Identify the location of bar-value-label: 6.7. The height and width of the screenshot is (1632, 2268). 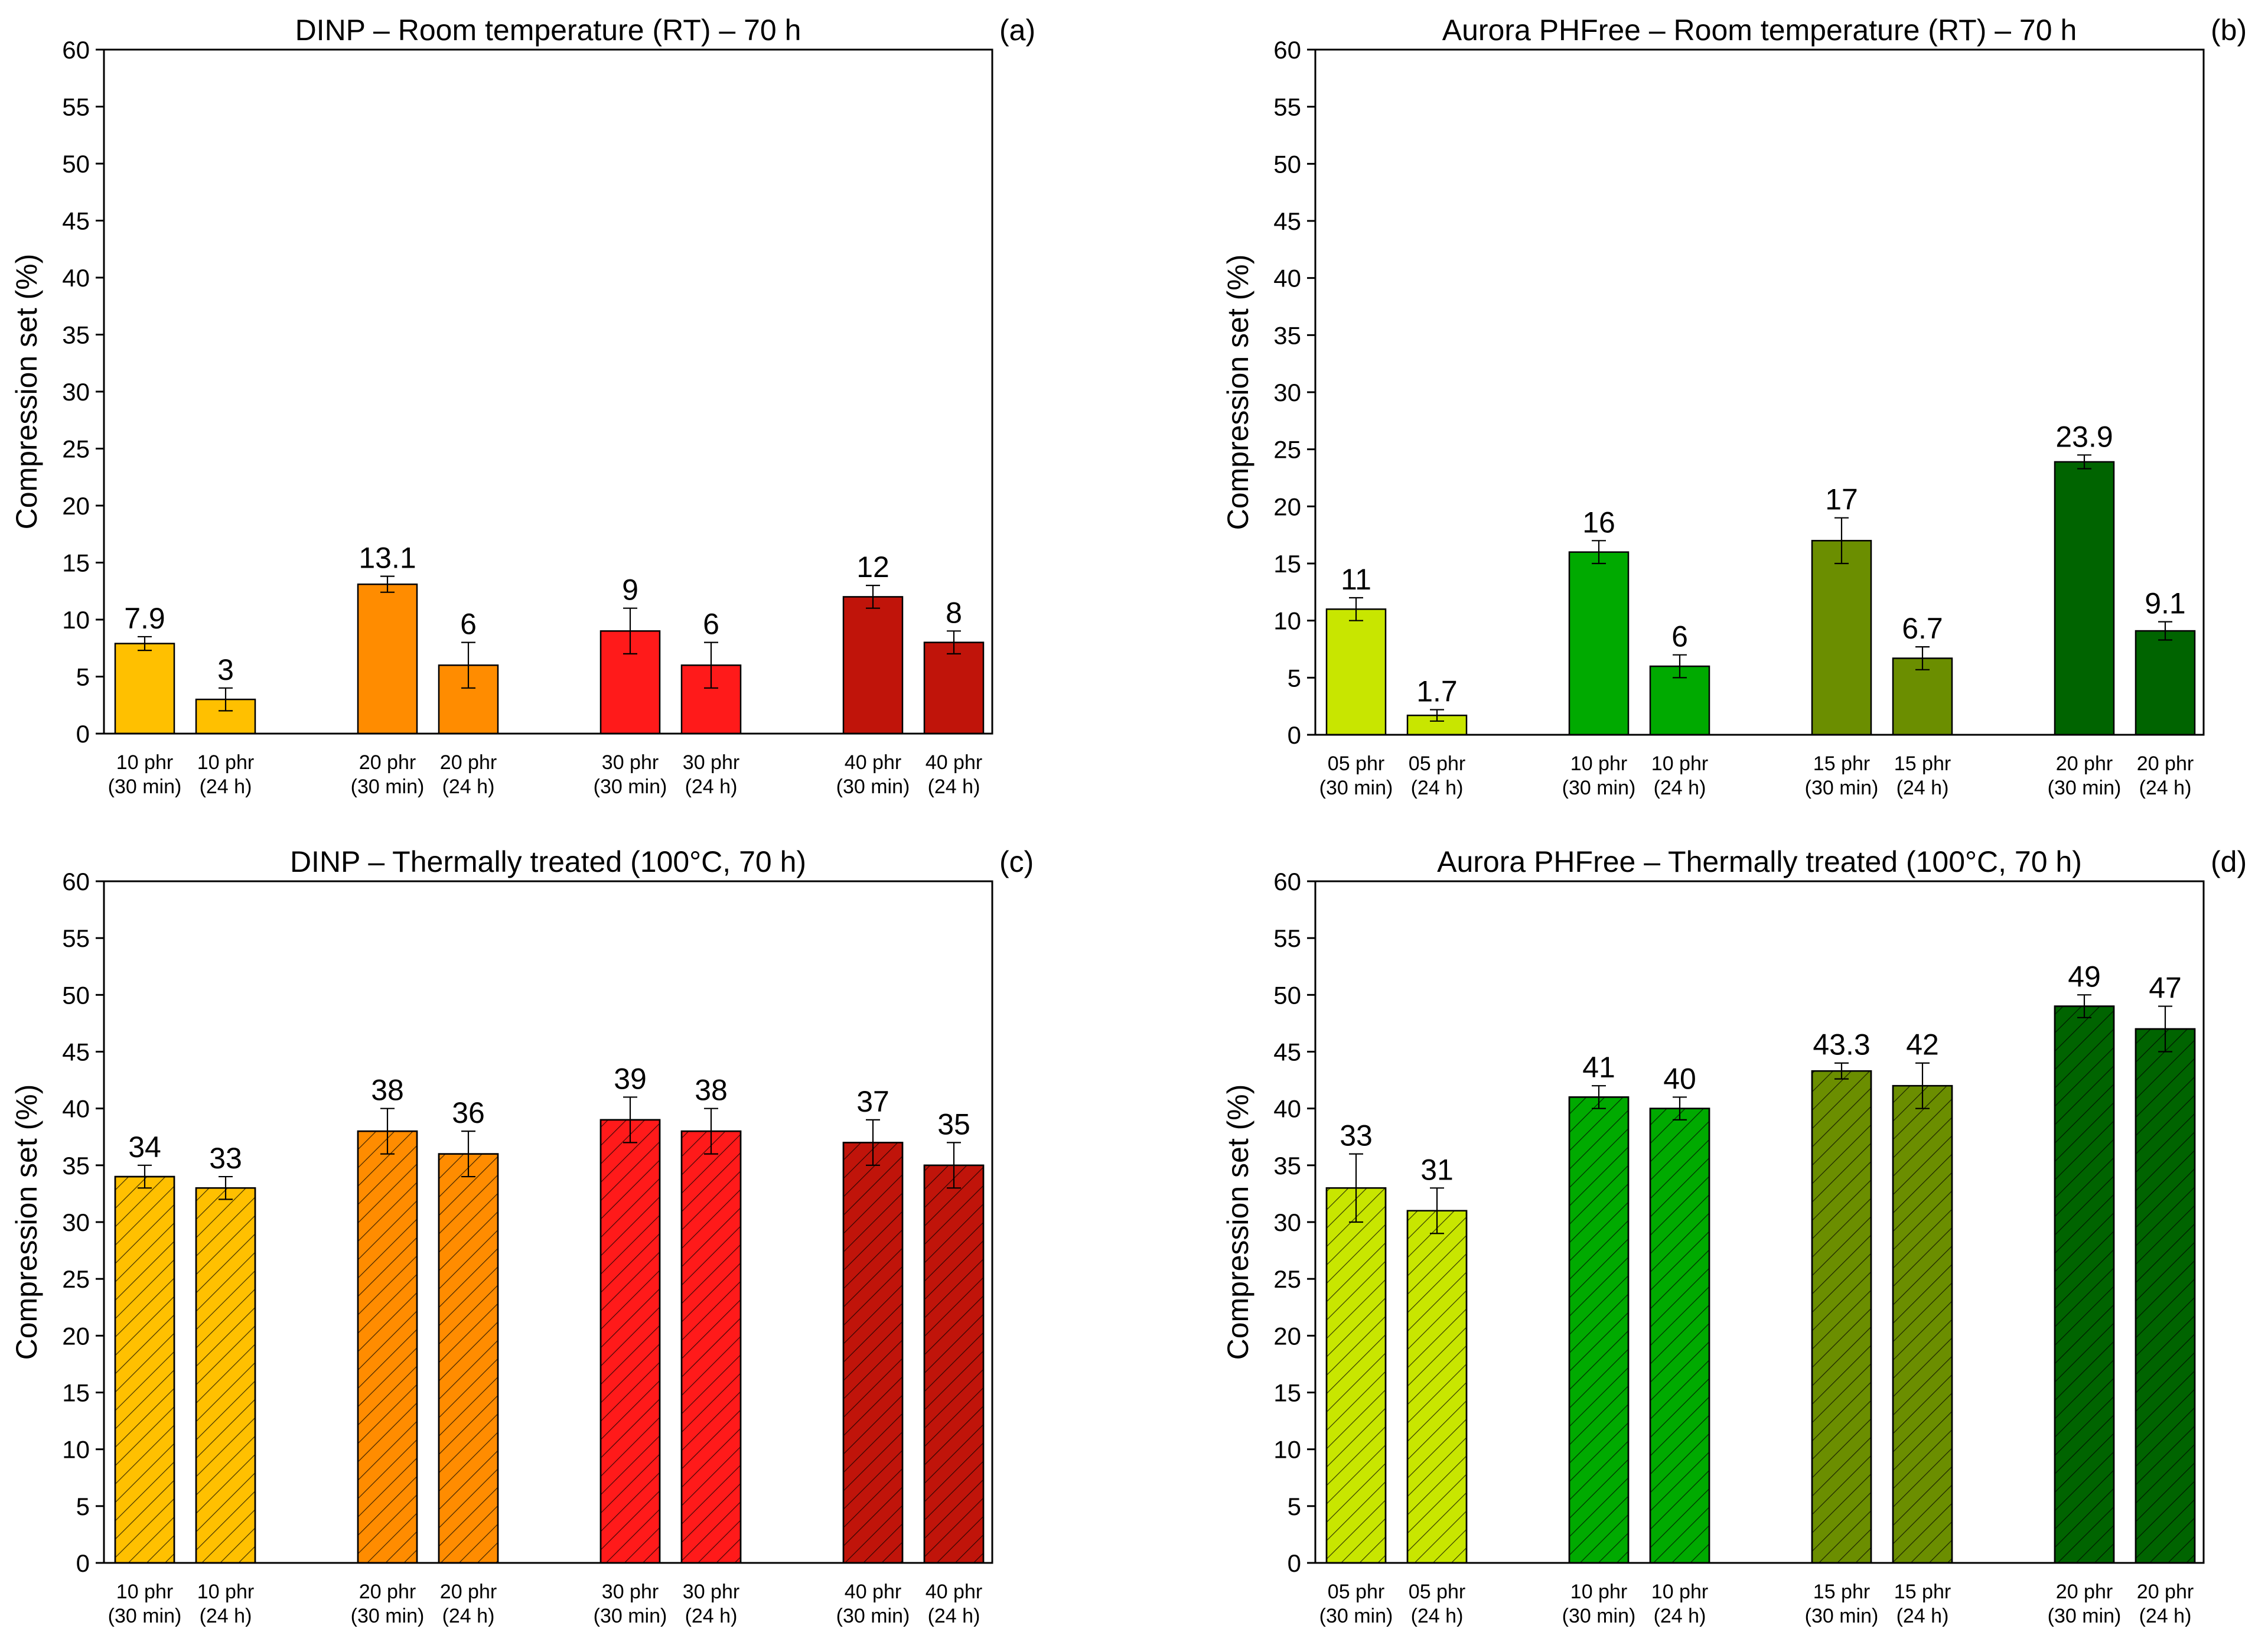
(1922, 628).